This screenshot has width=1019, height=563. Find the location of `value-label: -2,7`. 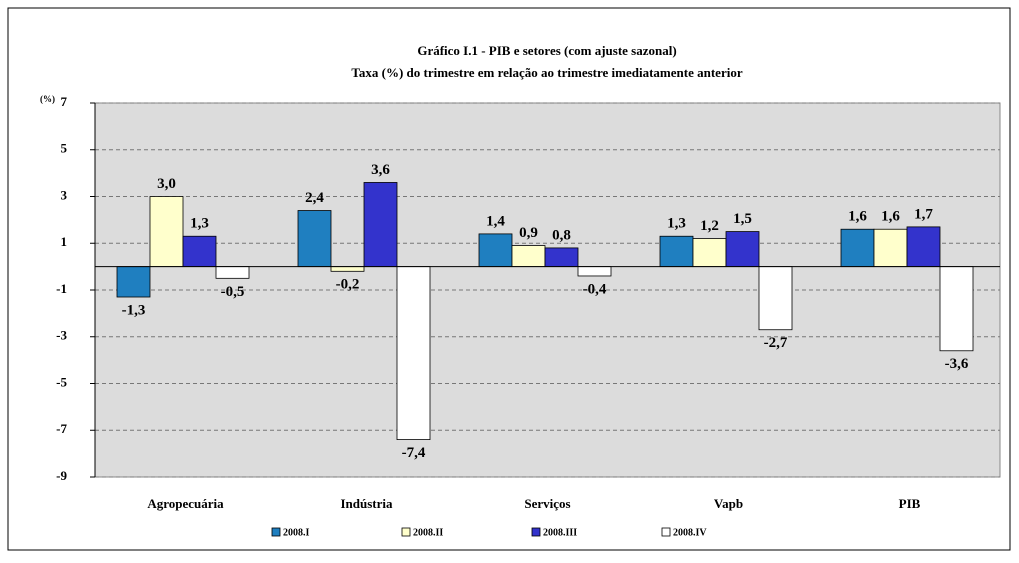

value-label: -2,7 is located at coordinates (776, 343).